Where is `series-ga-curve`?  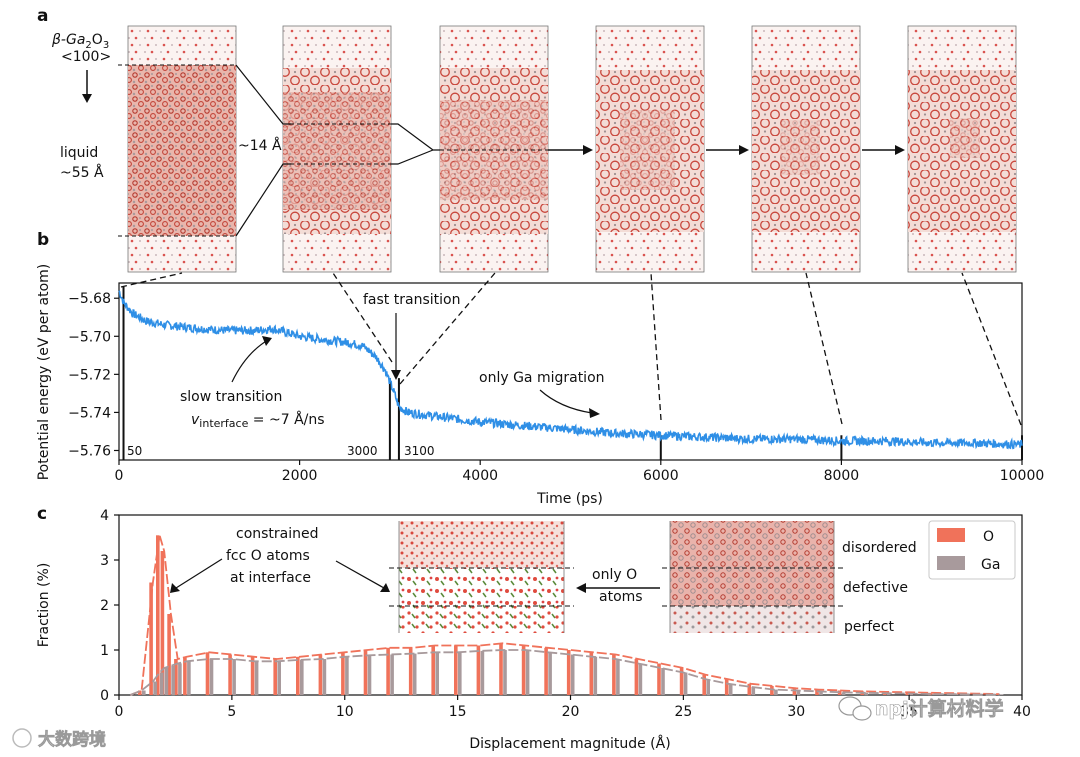
series-ga-curve is located at coordinates (564, 672).